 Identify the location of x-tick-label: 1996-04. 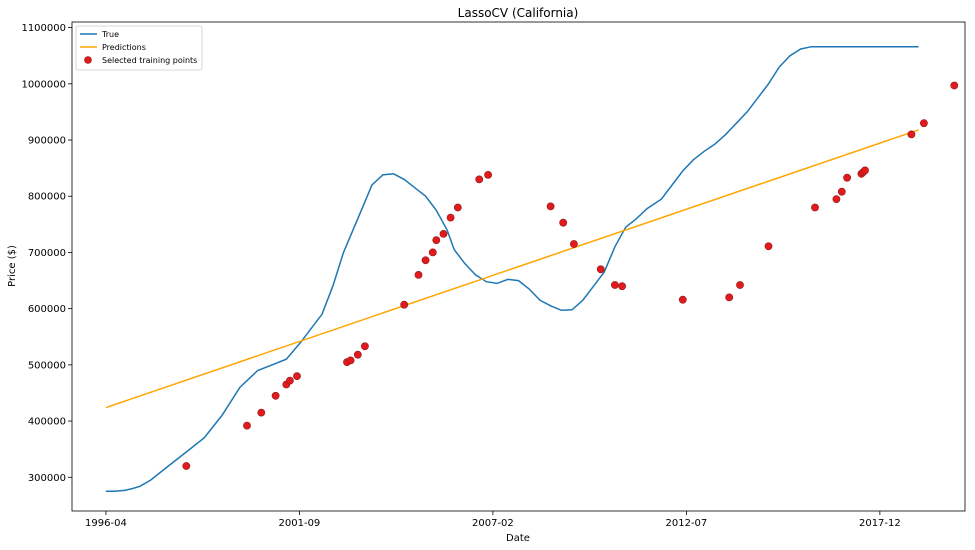
(106, 523).